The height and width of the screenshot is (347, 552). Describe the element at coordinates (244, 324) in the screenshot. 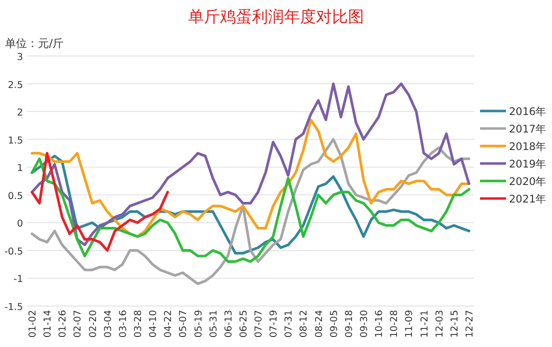

I see `x-tick-label: 06-25` at that location.